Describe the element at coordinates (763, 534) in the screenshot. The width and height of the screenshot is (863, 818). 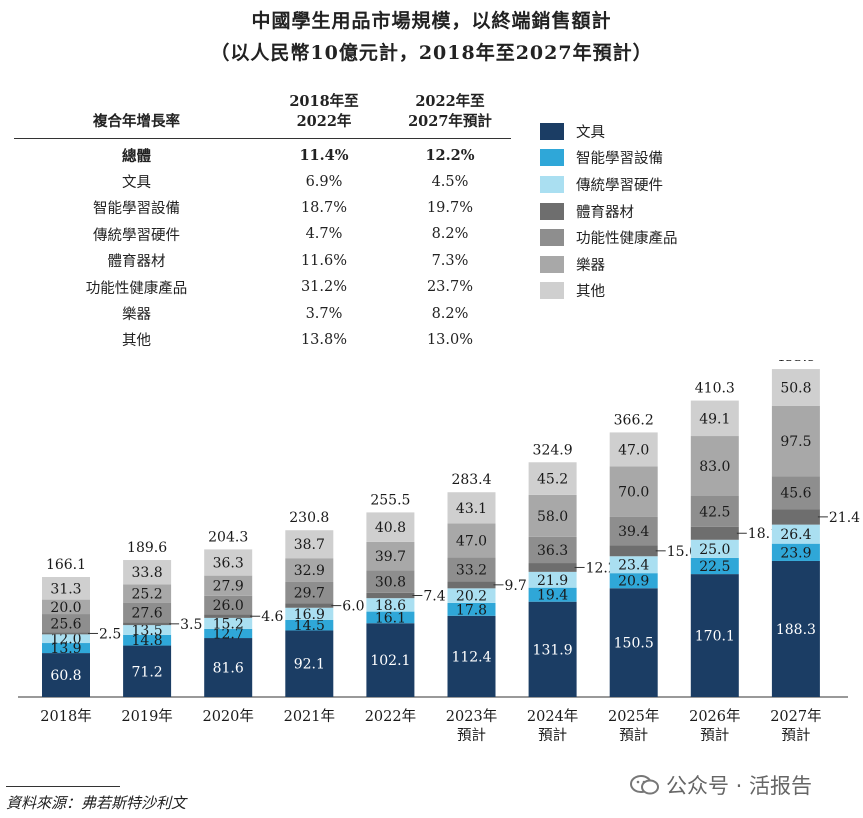
I see `data-label: 18.1` at that location.